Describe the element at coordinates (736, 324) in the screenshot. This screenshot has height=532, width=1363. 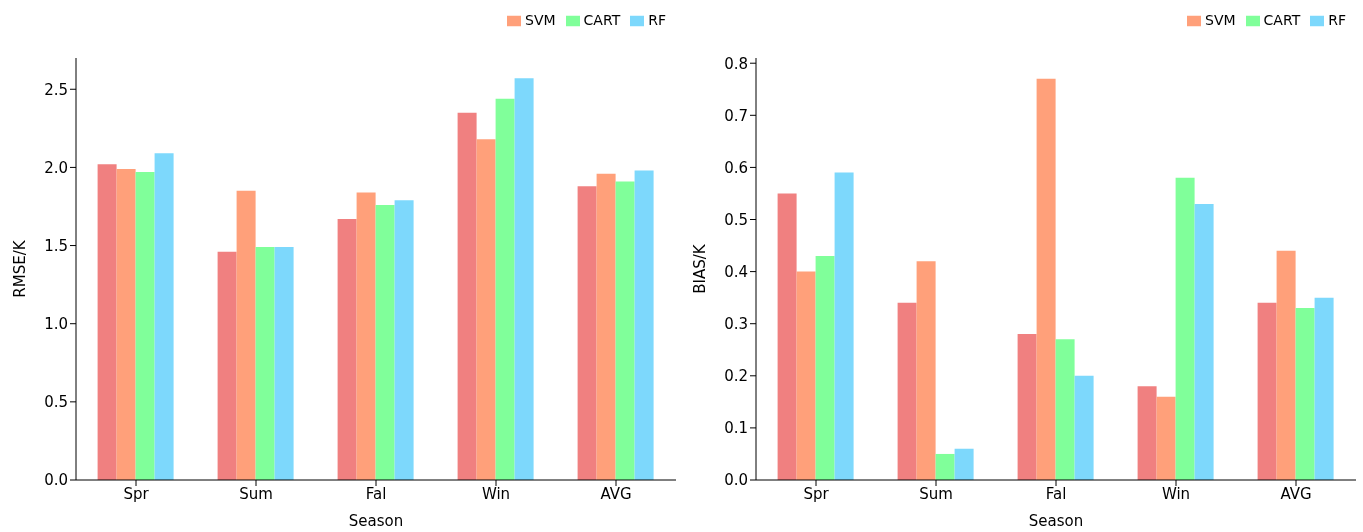
I see `y-tick-label: 0.3` at that location.